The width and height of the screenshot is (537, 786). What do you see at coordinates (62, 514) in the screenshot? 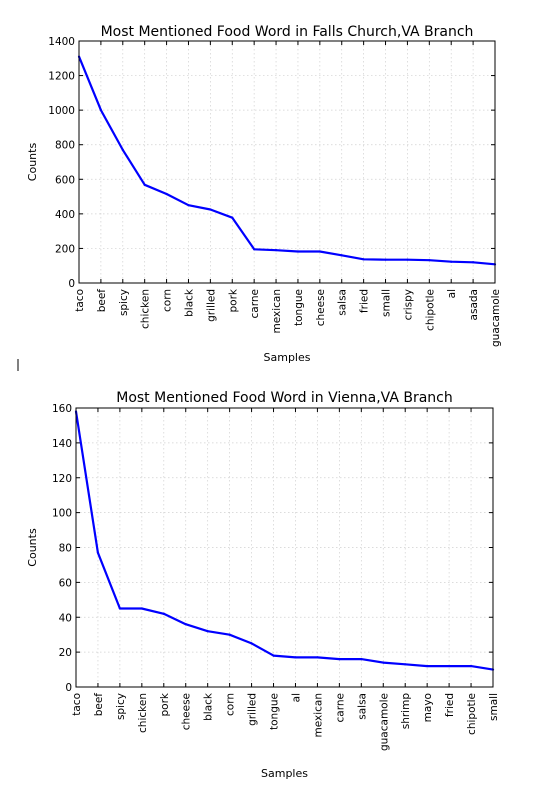
I see `y-tick-label: 100` at bounding box center [62, 514].